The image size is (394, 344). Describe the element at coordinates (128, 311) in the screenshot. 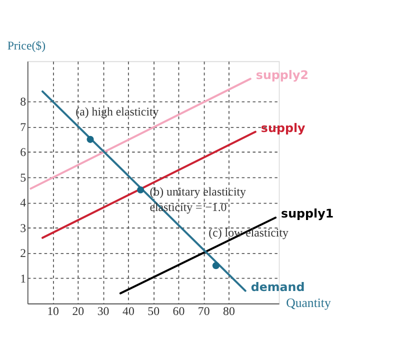

I see `x-tick-label: 40` at that location.